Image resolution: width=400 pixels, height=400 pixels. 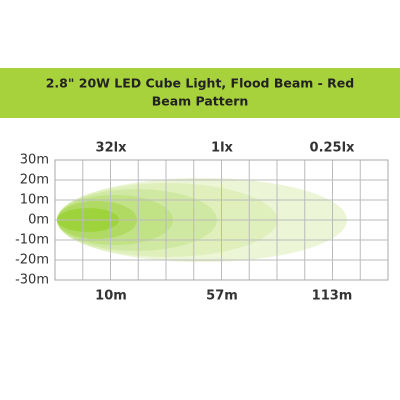 I want to click on title-band, so click(x=200, y=93).